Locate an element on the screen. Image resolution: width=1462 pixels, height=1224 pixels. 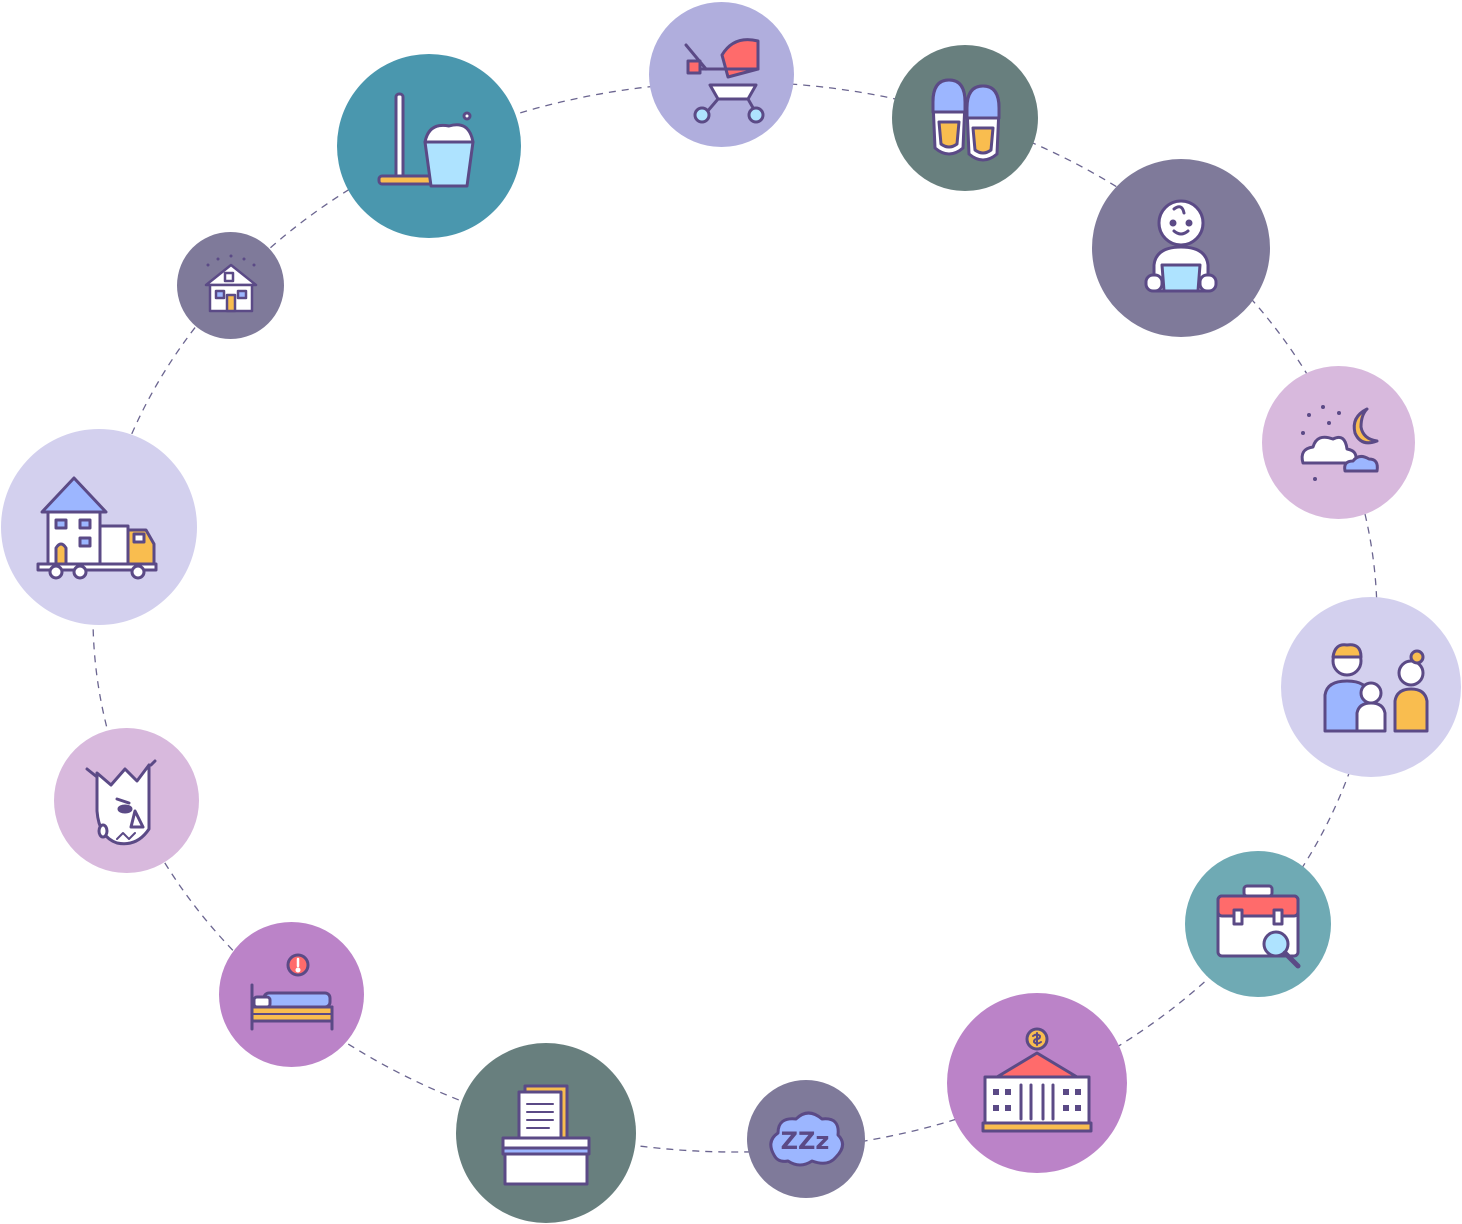
sleep-cloud-icon: ZZz is located at coordinates (806, 1139).